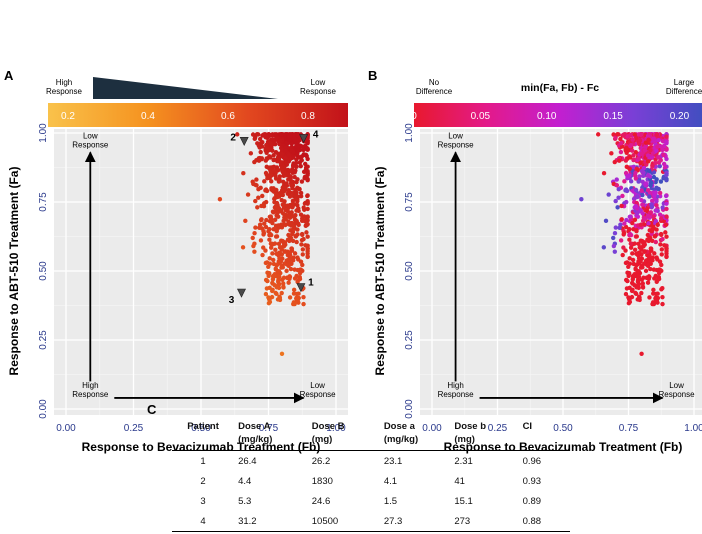 The image size is (702, 534). What do you see at coordinates (684, 82) in the screenshot?
I see `colorbar-right-label-line1: Large` at bounding box center [684, 82].